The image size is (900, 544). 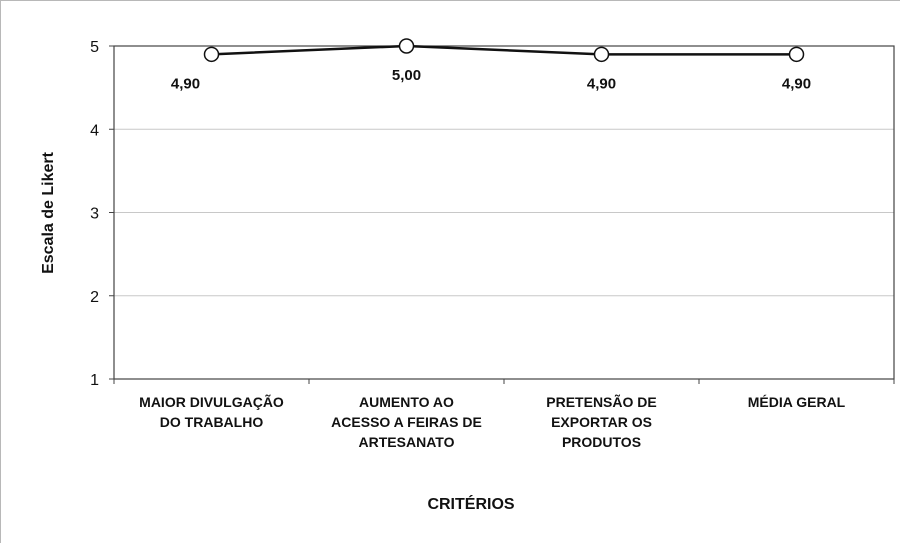 I want to click on data-label: 5,00, so click(x=406, y=75).